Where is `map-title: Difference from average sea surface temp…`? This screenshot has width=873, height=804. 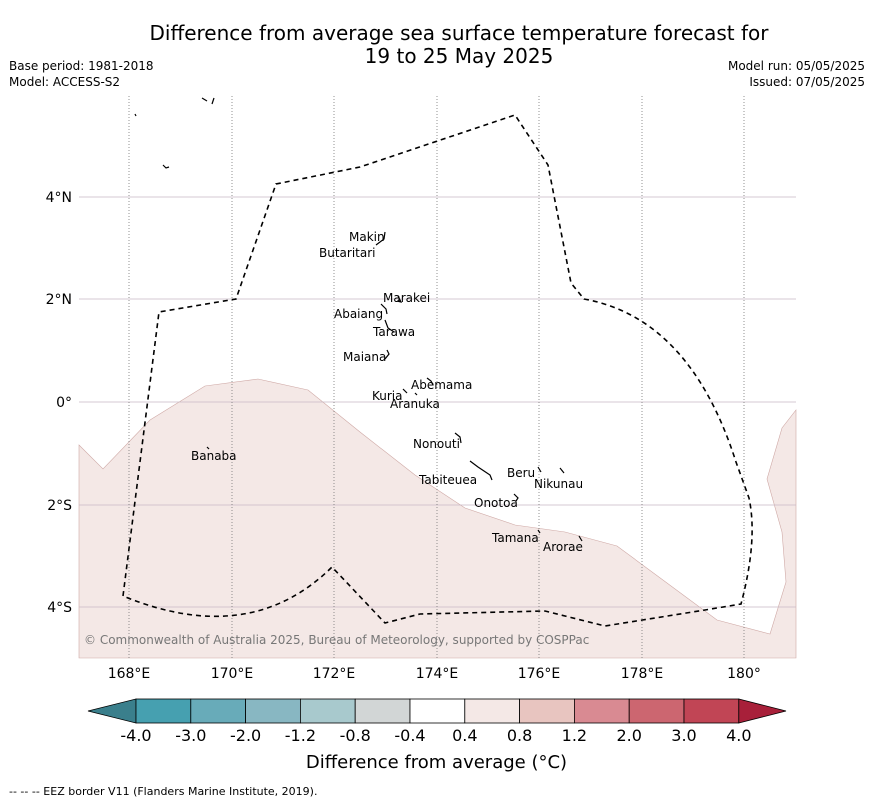 map-title: Difference from average sea surface temp… is located at coordinates (436, 45).